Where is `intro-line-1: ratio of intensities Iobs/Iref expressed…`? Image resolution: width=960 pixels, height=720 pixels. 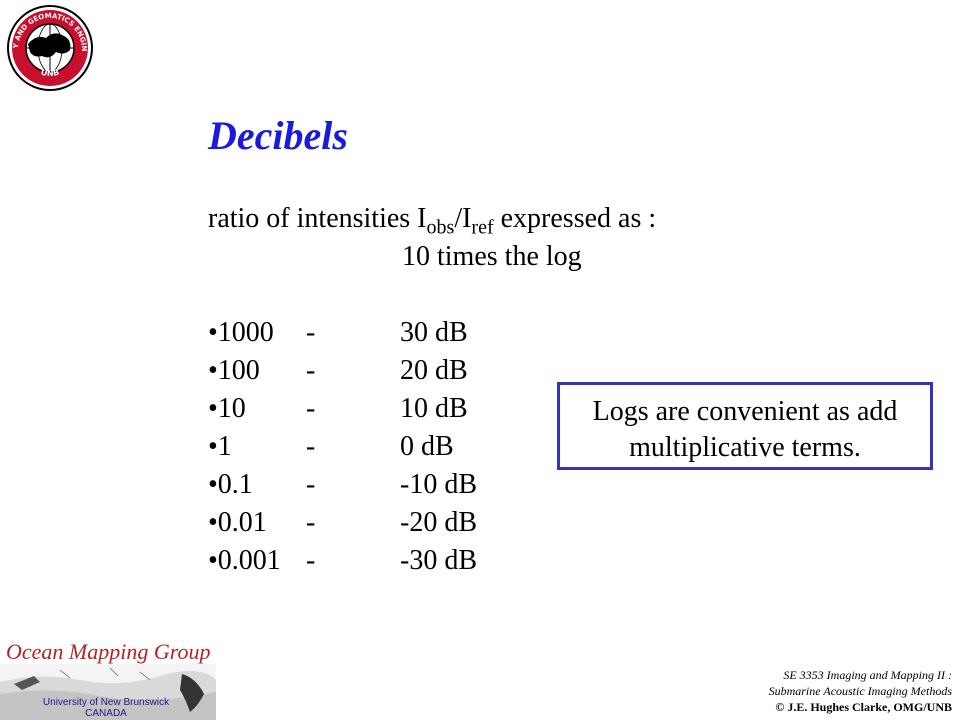
intro-line-1: ratio of intensities Iobs/Iref expressed… is located at coordinates (432, 223).